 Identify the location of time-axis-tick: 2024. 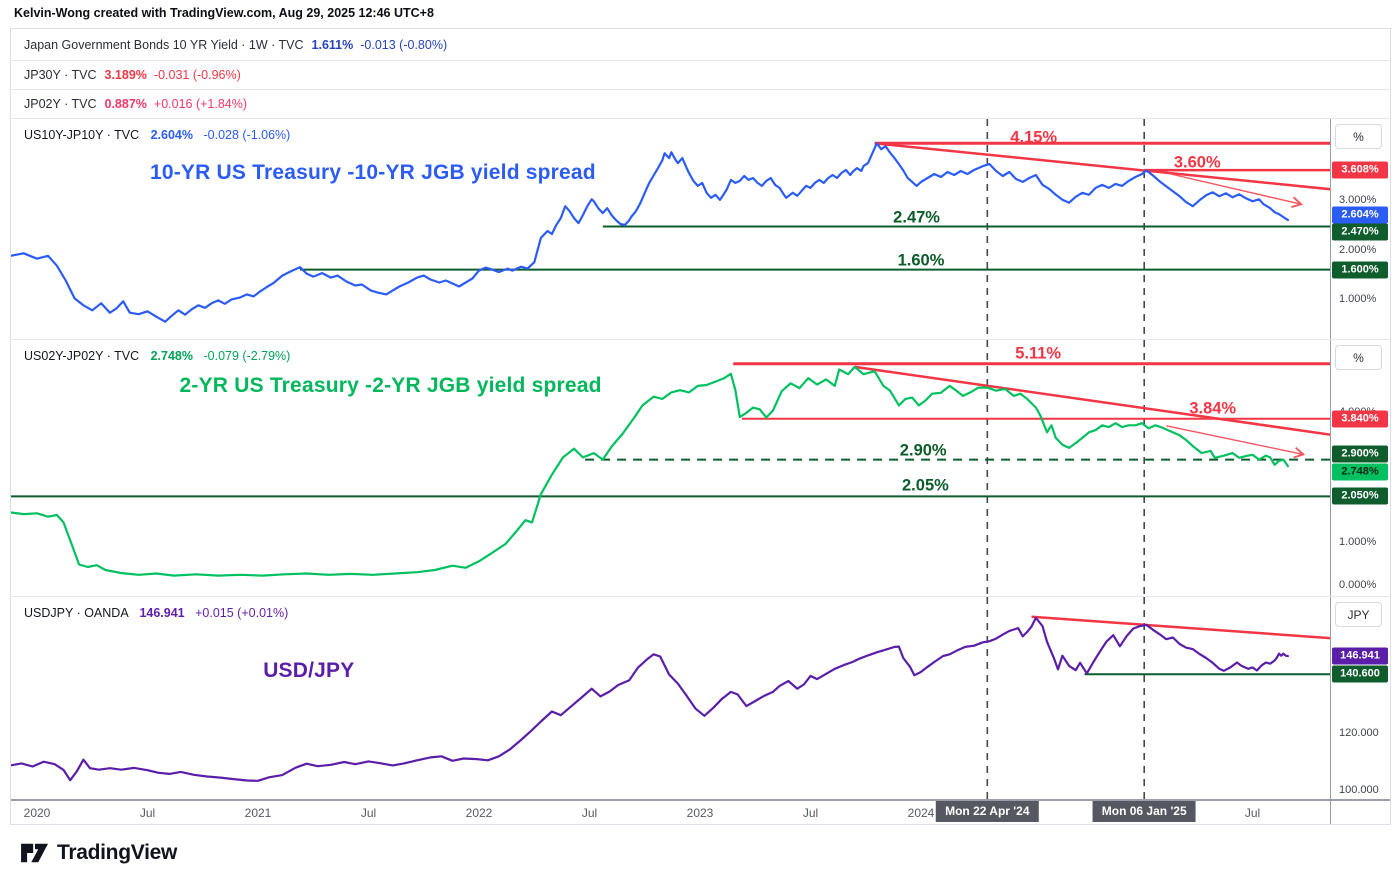
(921, 813).